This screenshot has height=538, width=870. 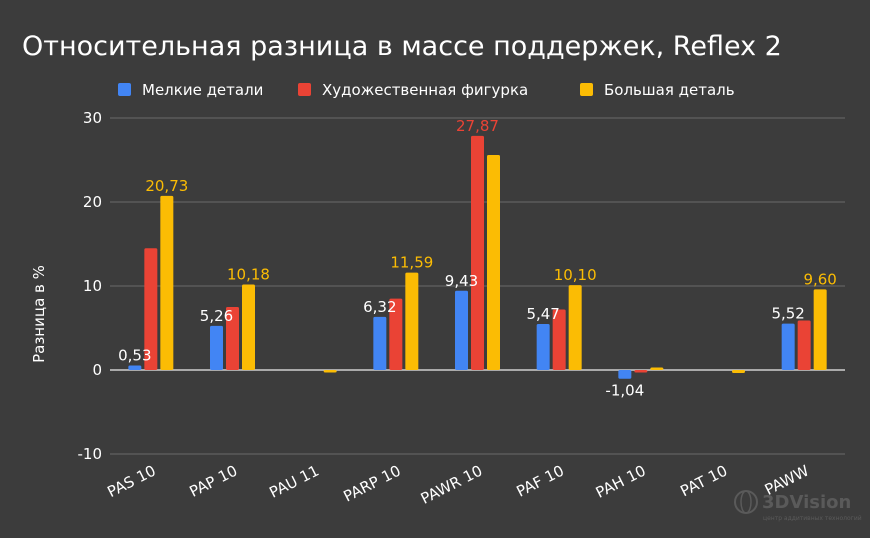 I want to click on data-label: 0,53, so click(x=134, y=356).